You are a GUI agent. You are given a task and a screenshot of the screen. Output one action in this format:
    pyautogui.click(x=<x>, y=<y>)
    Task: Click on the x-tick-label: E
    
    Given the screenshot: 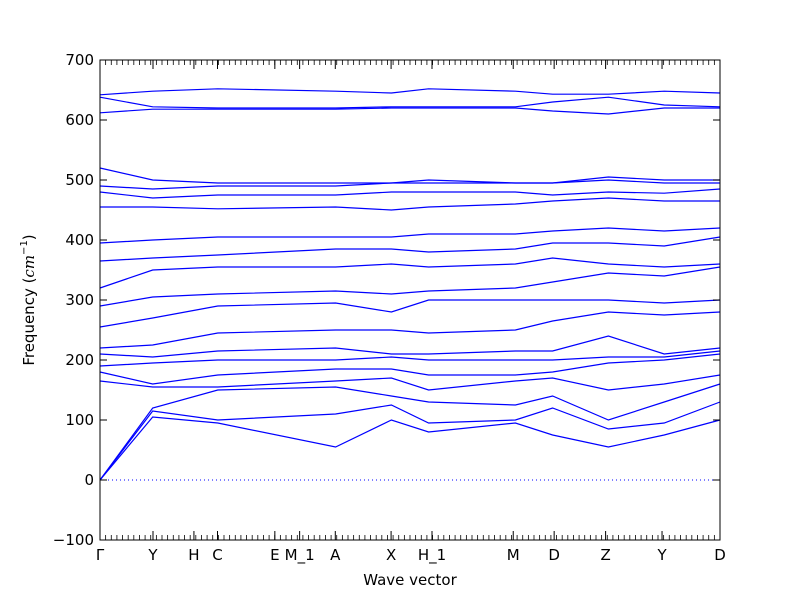 What is the action you would take?
    pyautogui.click(x=274, y=555)
    